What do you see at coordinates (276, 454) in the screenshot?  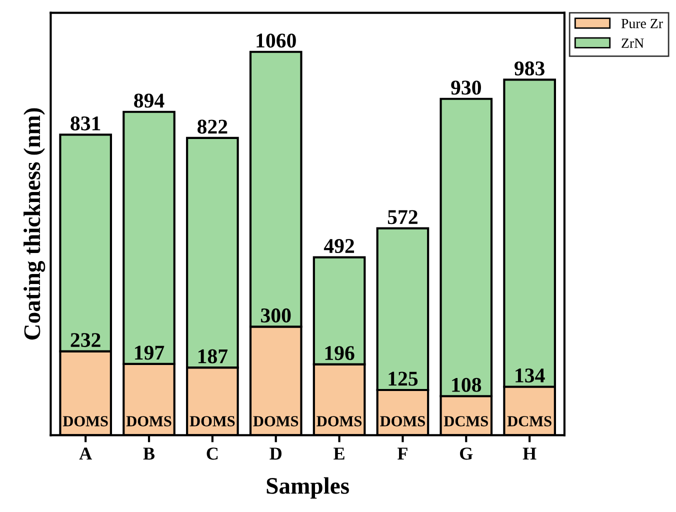 I see `x-tick-label: D` at bounding box center [276, 454].